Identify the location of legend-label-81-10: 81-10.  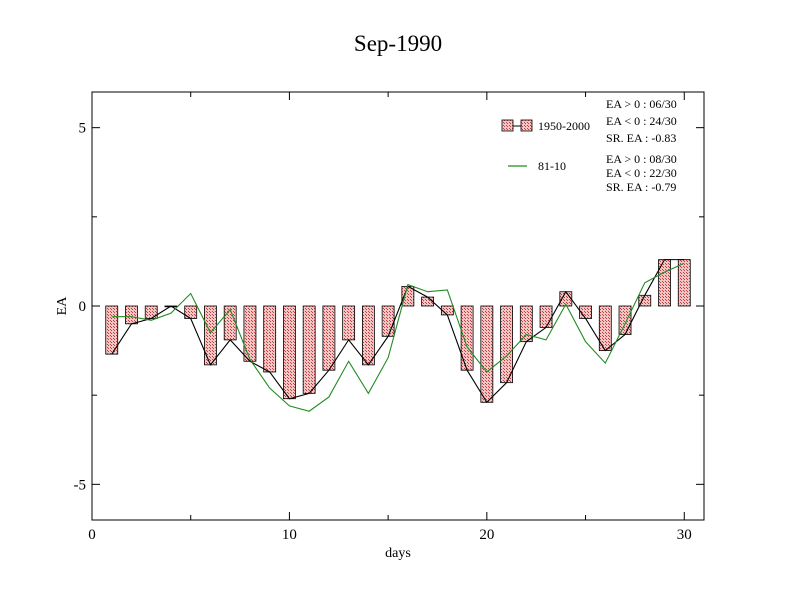
(552, 166).